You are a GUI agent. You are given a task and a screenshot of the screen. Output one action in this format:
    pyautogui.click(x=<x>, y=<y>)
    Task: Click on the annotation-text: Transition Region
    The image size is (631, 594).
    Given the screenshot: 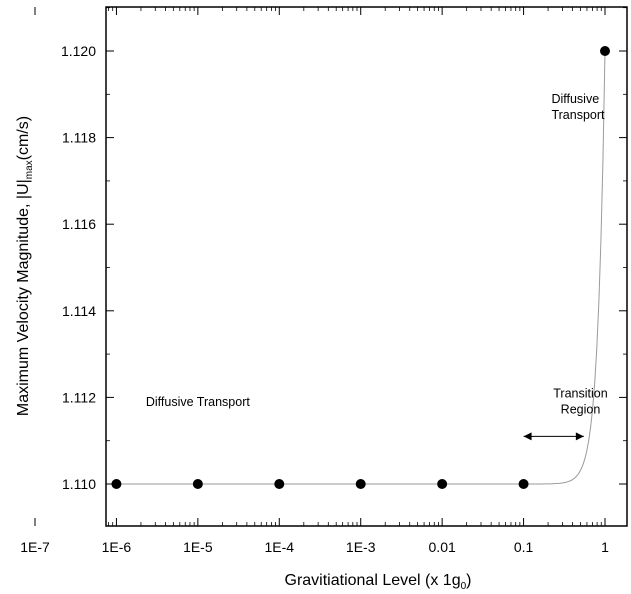 What is the action you would take?
    pyautogui.click(x=580, y=401)
    